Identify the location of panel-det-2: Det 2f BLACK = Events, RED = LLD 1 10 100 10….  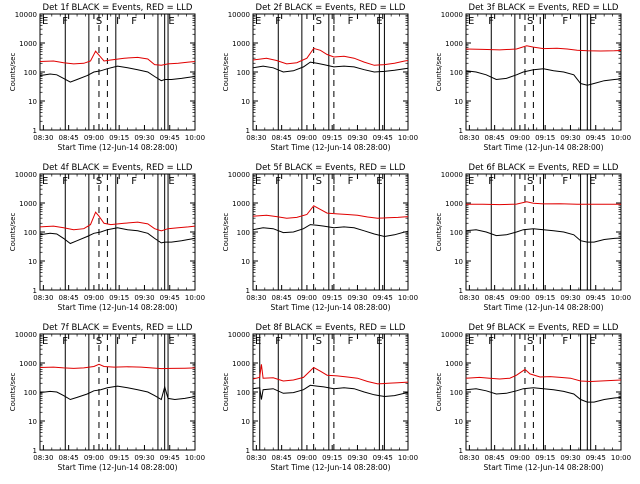
(320, 77).